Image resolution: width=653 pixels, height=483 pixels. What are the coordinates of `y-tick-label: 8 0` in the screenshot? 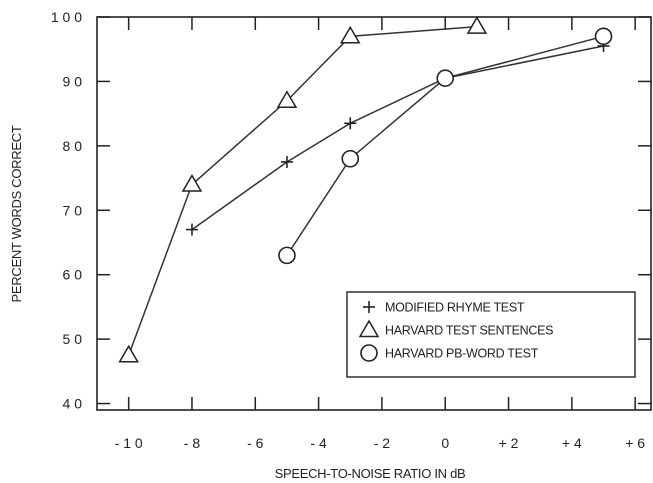 It's located at (73, 146).